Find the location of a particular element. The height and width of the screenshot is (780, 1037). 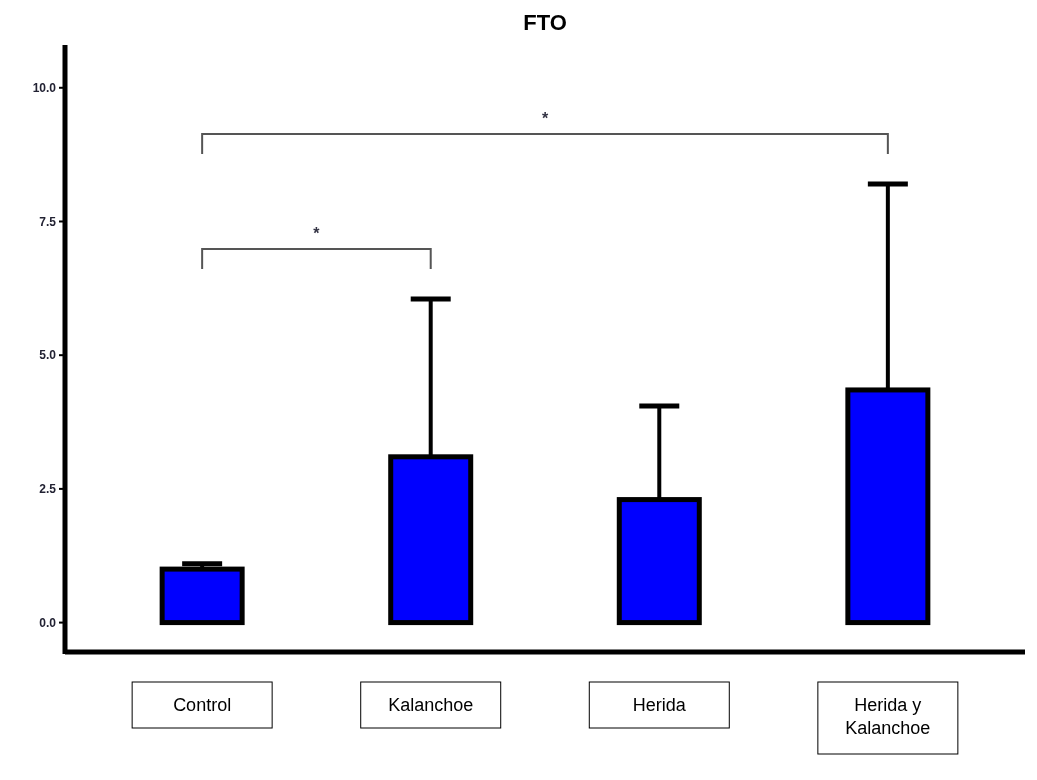

y-tick-label: 7.5 is located at coordinates (48, 221).